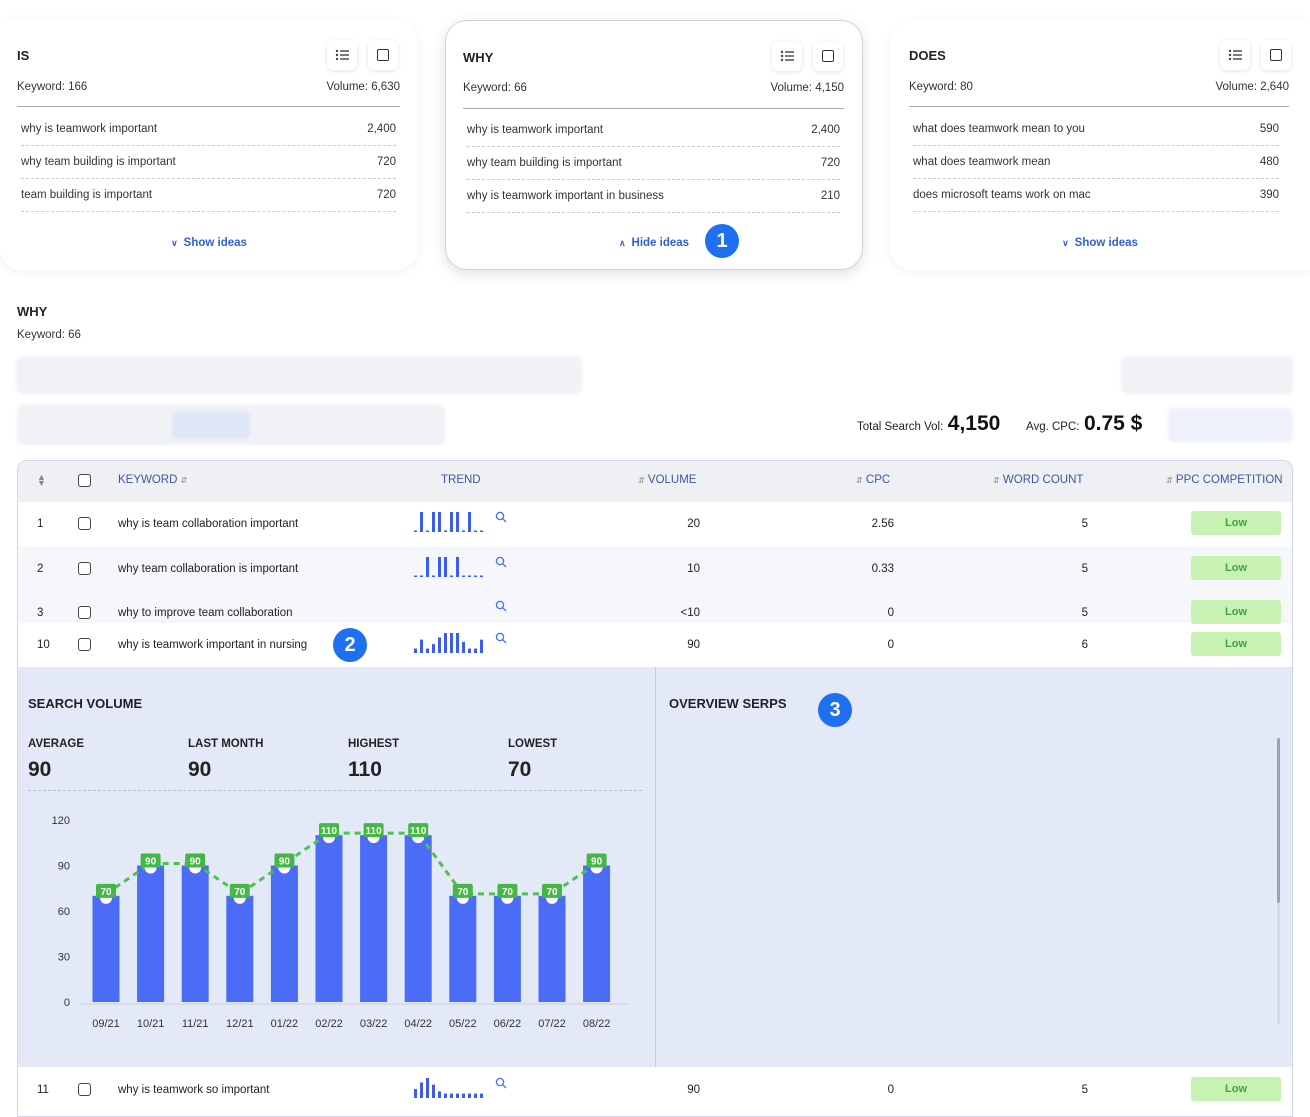  Describe the element at coordinates (56, 744) in the screenshot. I see `stat-label-average: AVERAGE` at that location.